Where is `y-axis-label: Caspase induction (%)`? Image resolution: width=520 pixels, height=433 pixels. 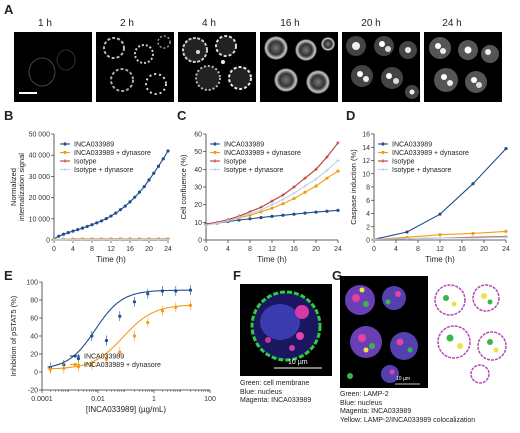 y-axis-label: Caspase induction (%) is located at coordinates (353, 187).